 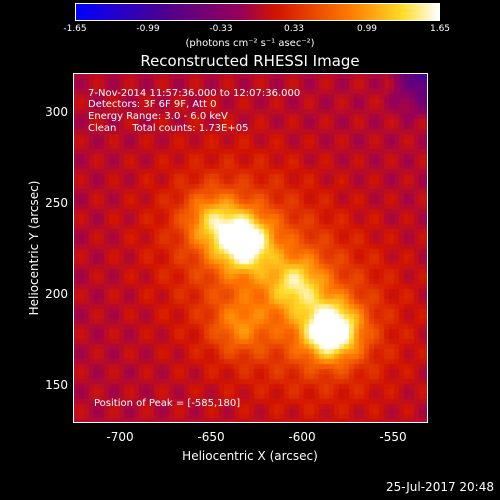 I want to click on y-axis-label: Heliocentric Y (arcsec), so click(x=34, y=248).